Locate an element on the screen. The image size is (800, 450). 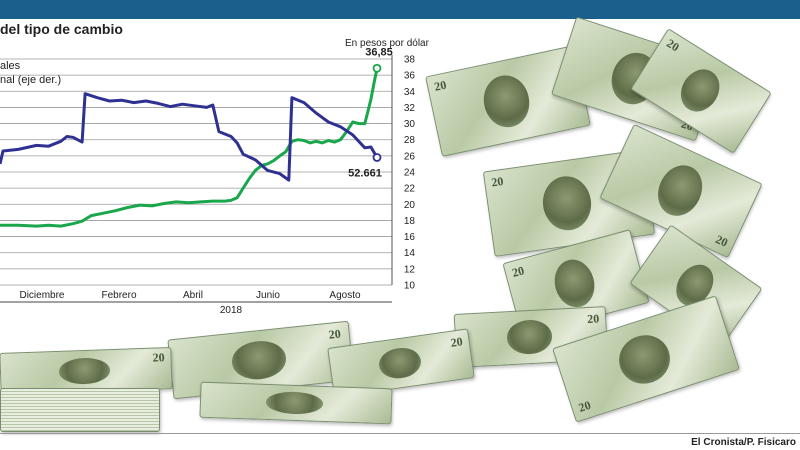
y-tick-label: 38 is located at coordinates (410, 60).